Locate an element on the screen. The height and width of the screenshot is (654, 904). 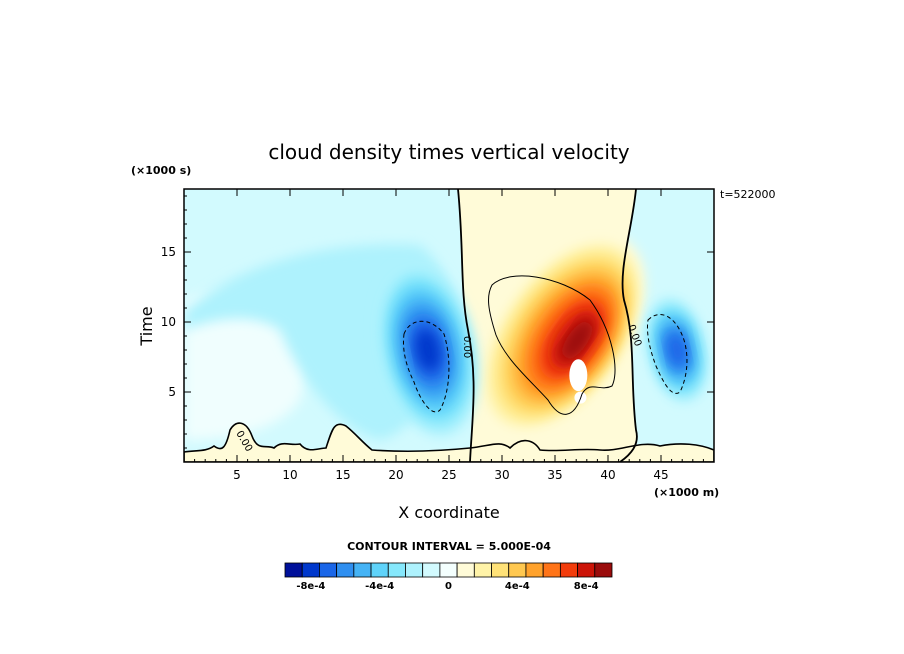
x-tick-label: 25 is located at coordinates (448, 475).